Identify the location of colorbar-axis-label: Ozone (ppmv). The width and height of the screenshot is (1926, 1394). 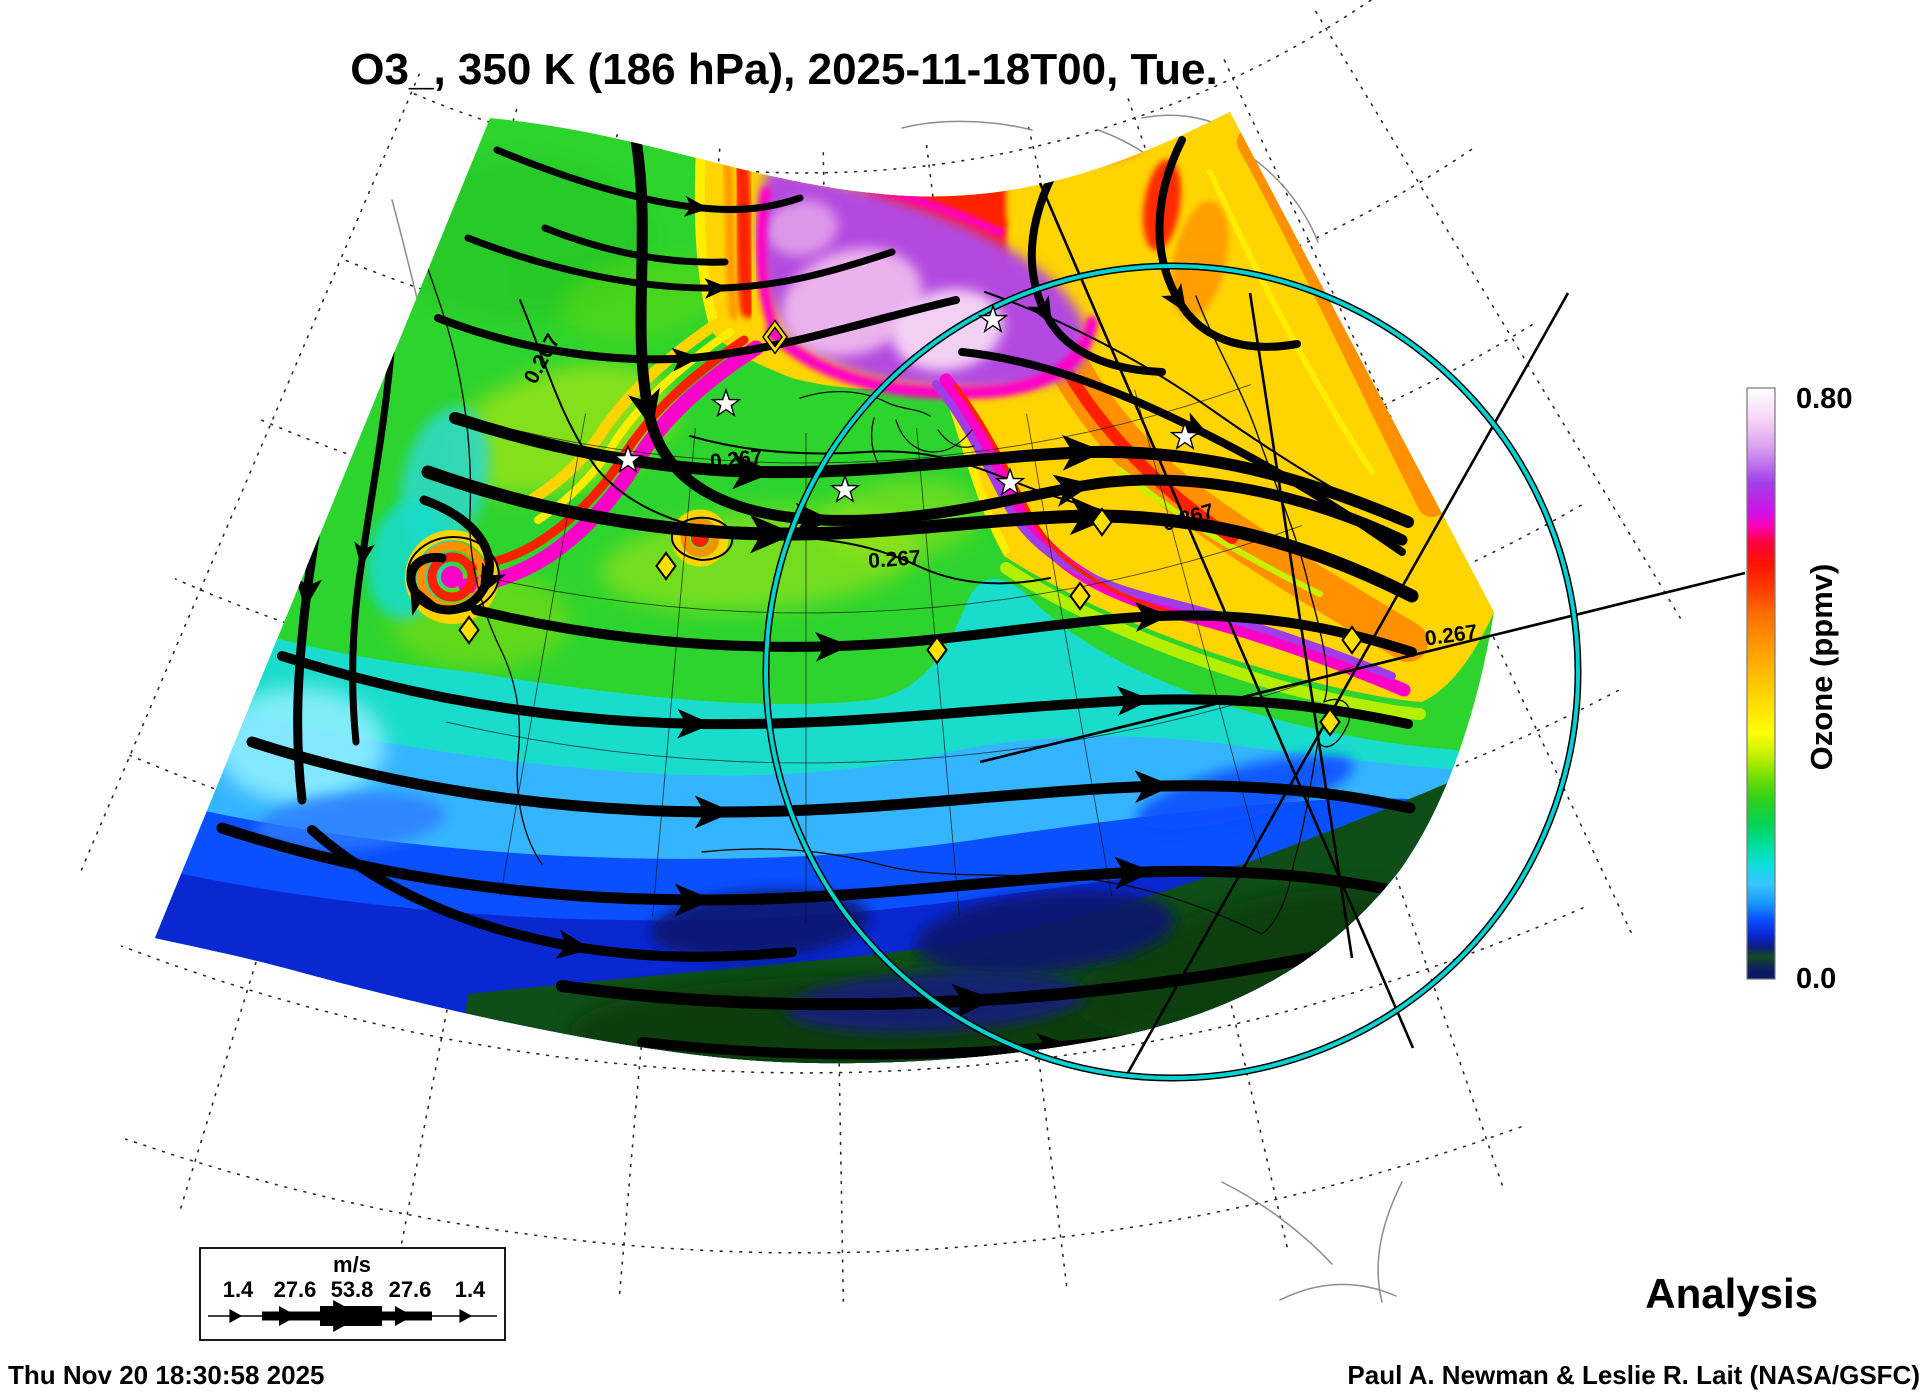
(1821, 667).